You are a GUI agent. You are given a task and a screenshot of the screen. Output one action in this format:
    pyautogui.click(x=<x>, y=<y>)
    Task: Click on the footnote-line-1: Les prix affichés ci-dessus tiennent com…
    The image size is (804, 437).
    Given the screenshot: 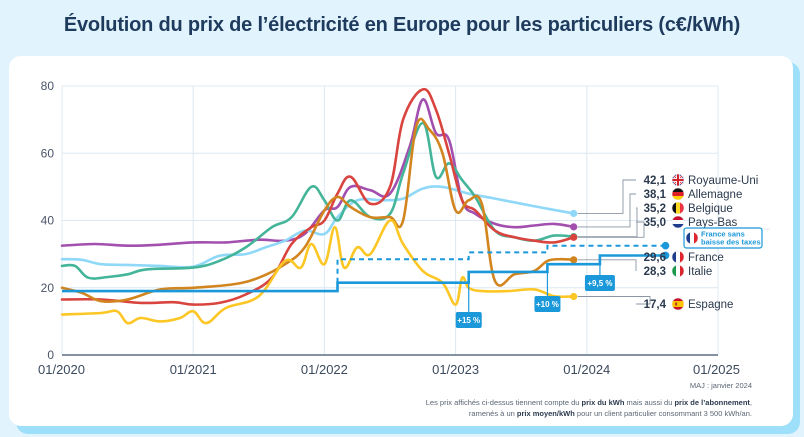 What is the action you would take?
    pyautogui.click(x=588, y=402)
    